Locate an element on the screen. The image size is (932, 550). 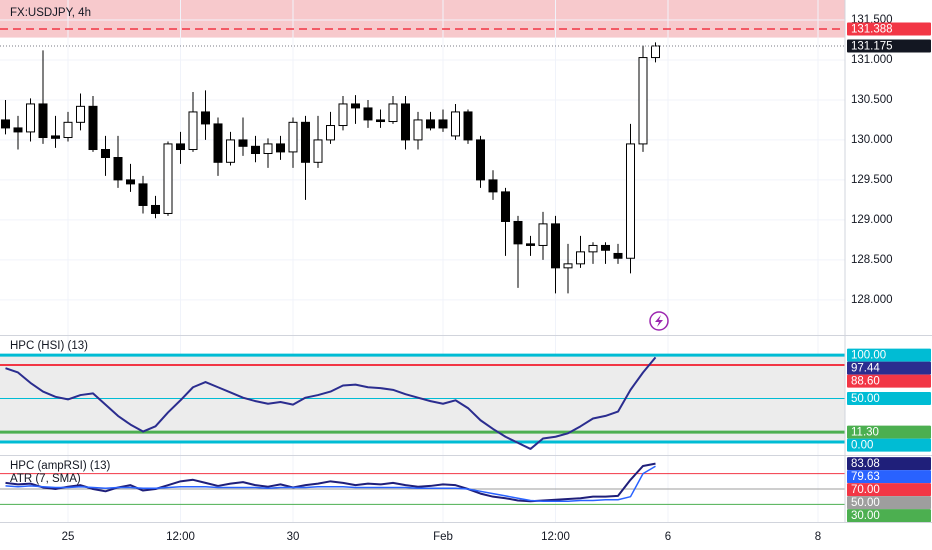
x-tick-label: 8 is located at coordinates (818, 537).